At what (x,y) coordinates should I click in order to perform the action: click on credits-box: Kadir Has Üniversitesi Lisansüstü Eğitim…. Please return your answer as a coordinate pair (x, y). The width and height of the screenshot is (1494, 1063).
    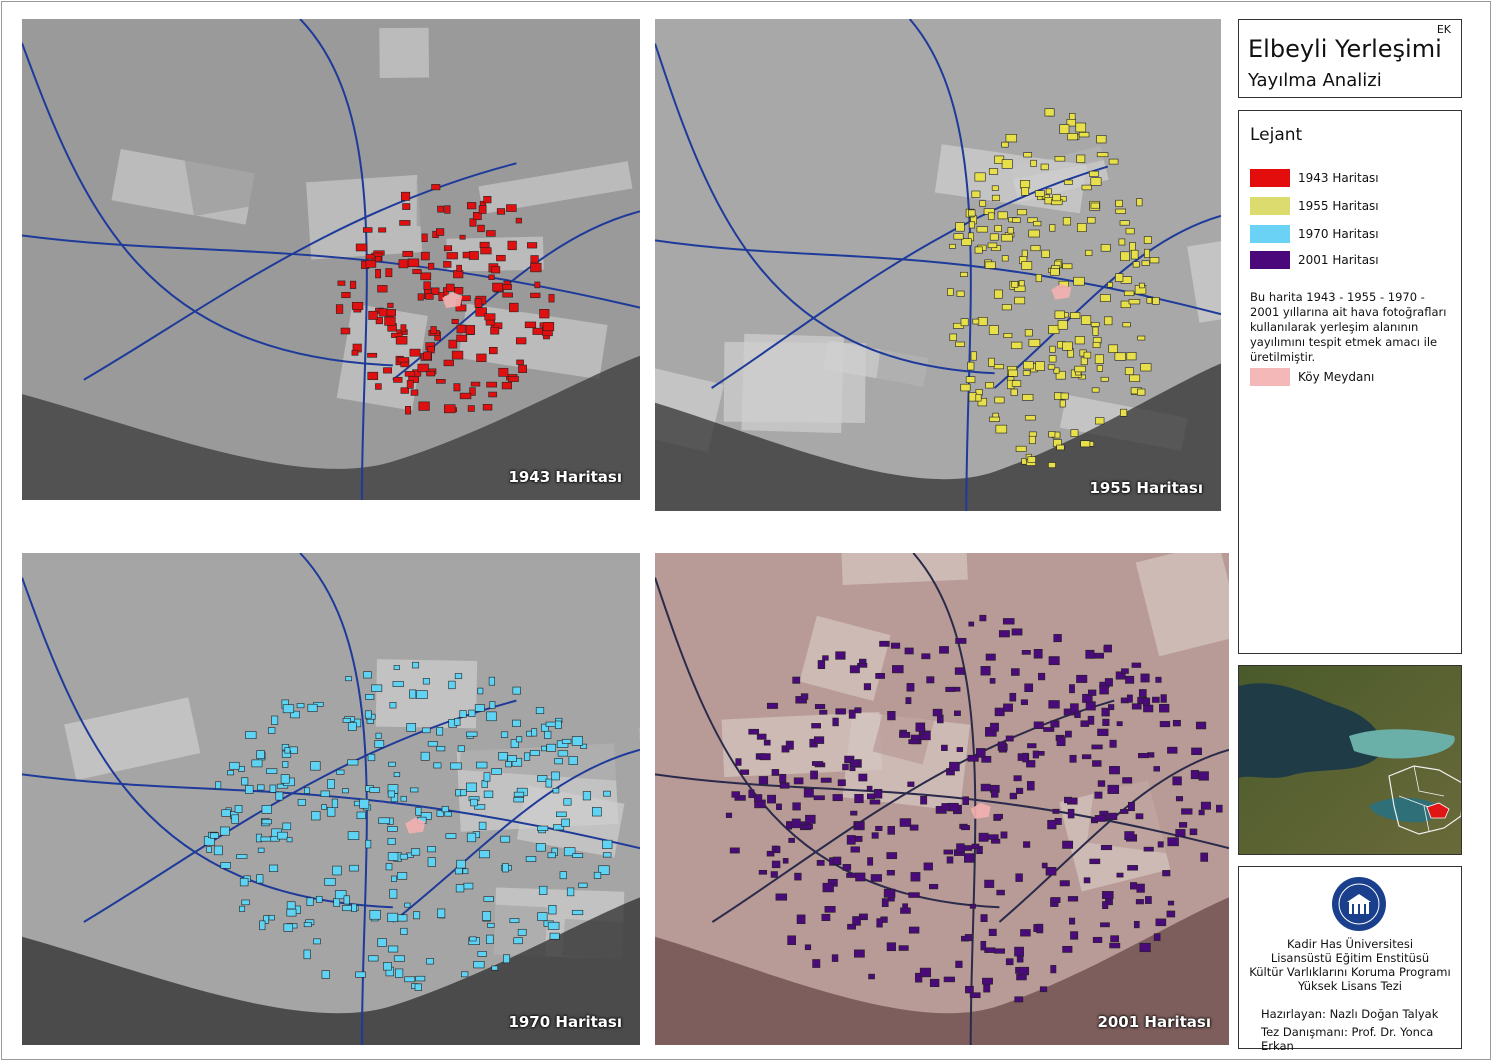
    Looking at the image, I should click on (1350, 959).